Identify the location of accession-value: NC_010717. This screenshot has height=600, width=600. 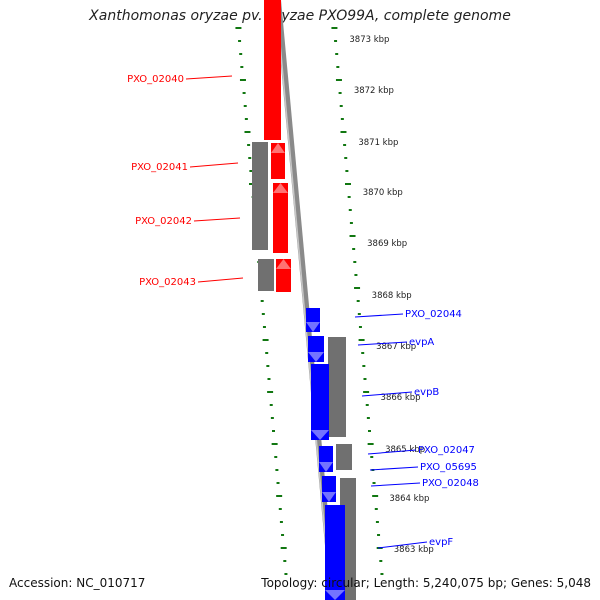
(111, 583).